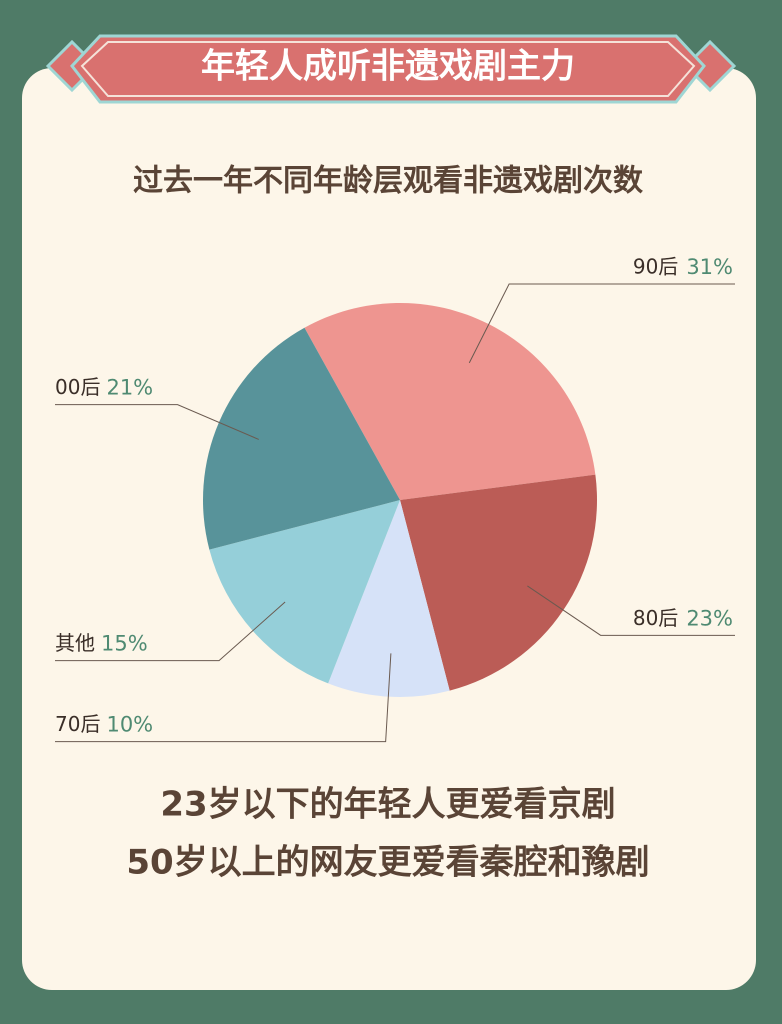 The width and height of the screenshot is (782, 1024). I want to click on value-label: 21%, so click(129, 388).